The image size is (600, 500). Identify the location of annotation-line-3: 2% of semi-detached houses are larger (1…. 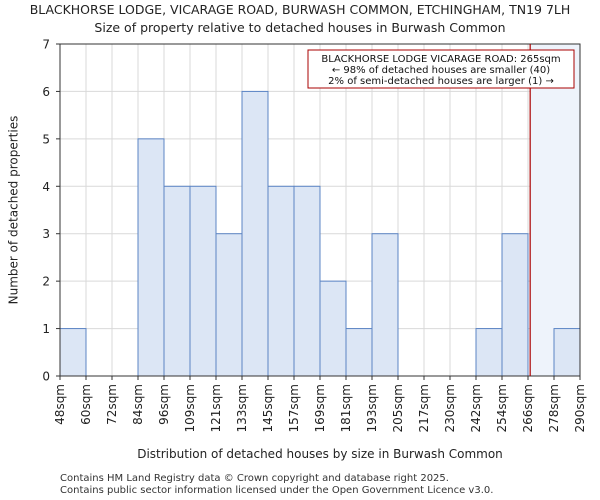
(441, 81).